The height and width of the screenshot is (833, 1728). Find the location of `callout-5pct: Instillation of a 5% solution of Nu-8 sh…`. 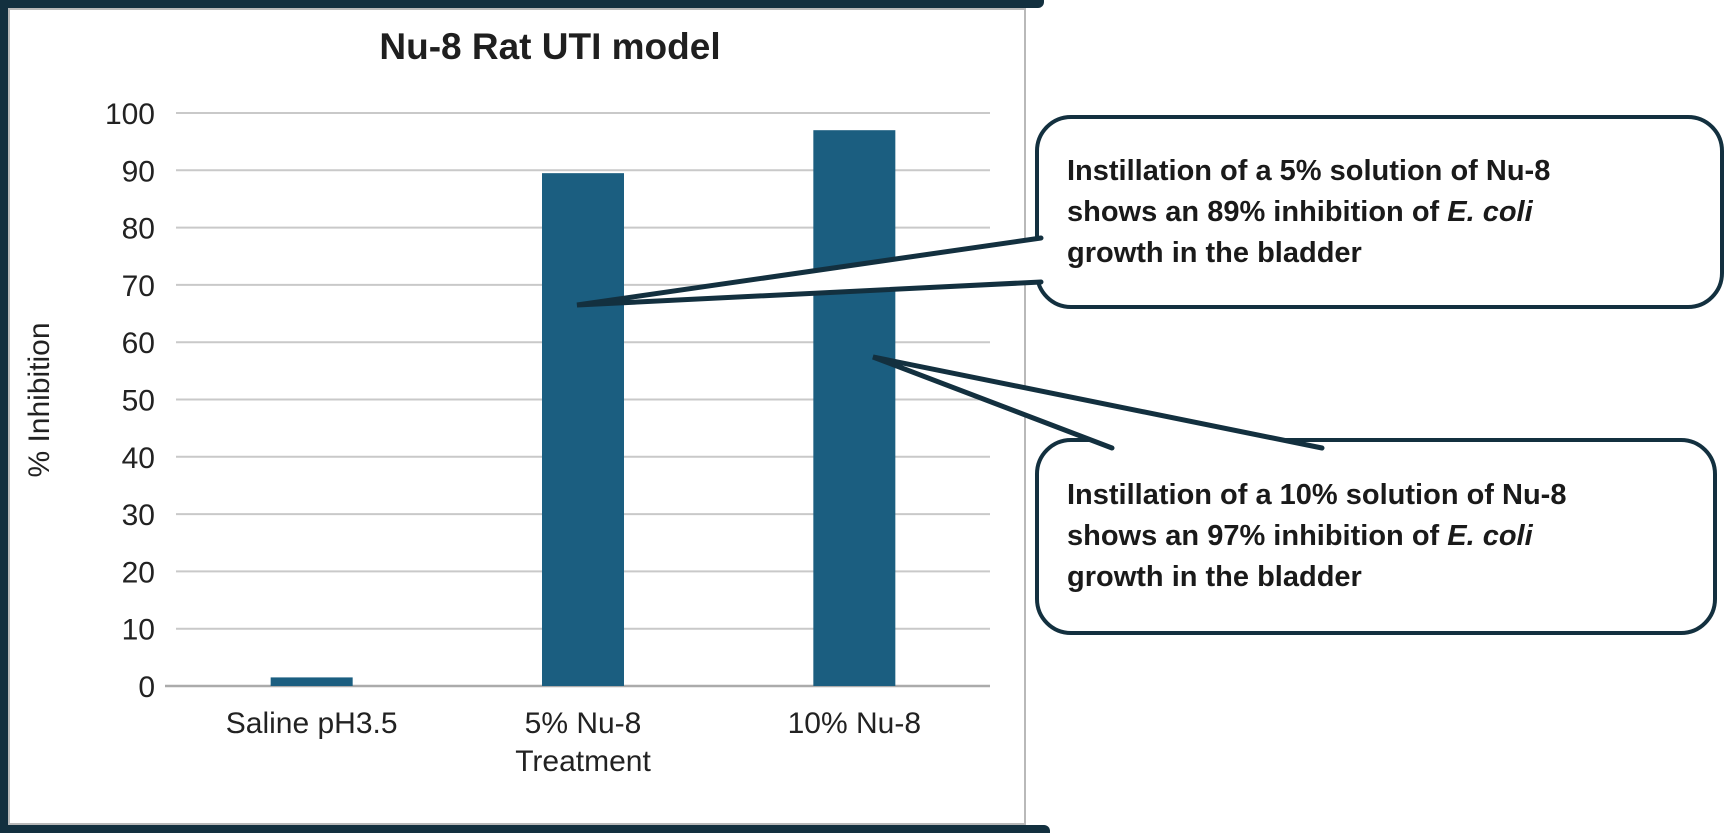

callout-5pct: Instillation of a 5% solution of Nu-8 sh… is located at coordinates (1379, 212).